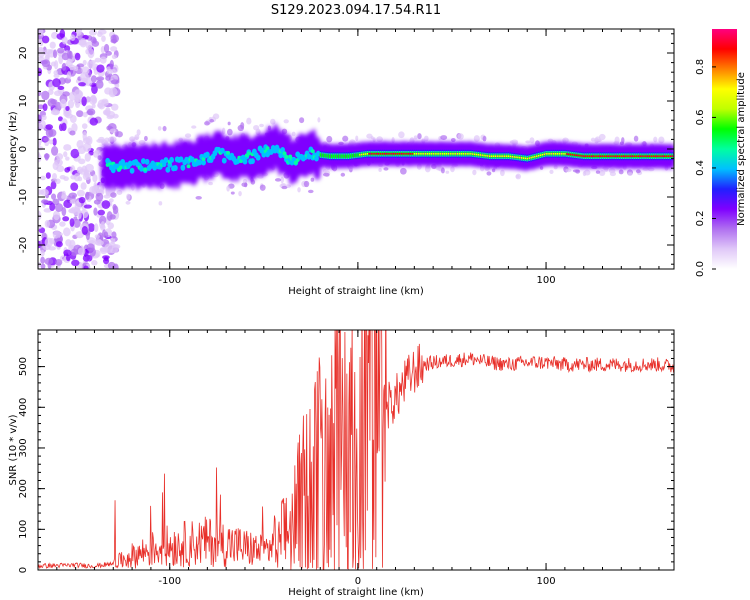 Image resolution: width=750 pixels, height=600 pixels. I want to click on colorbar-tick-label: 0.8, so click(700, 67).